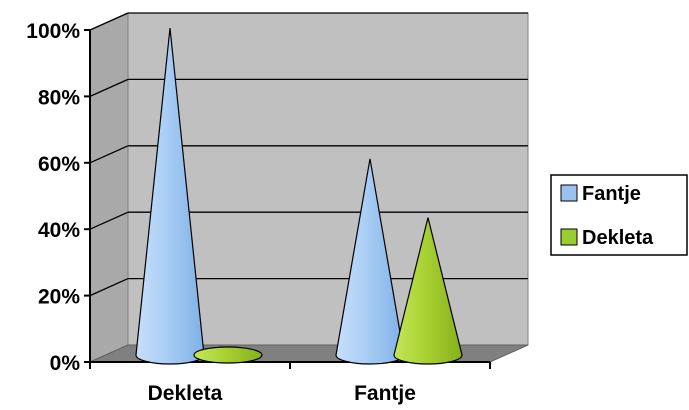 The image size is (689, 410). What do you see at coordinates (59, 97) in the screenshot?
I see `y-tick-label: 80%` at bounding box center [59, 97].